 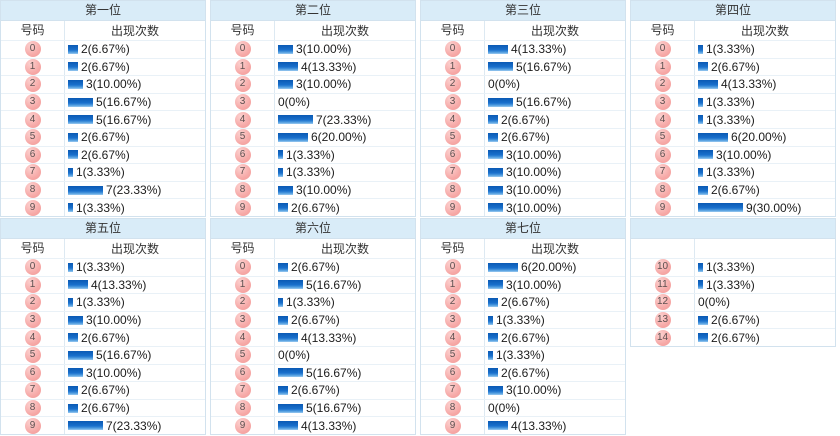 I want to click on number-badge: 0, so click(x=452, y=267).